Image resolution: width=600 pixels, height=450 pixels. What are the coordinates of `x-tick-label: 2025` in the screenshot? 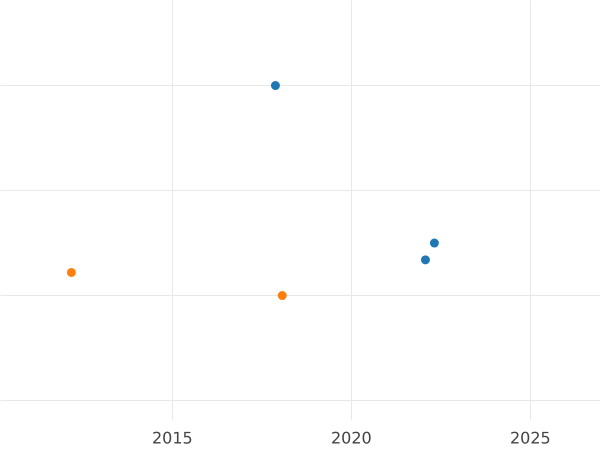 It's located at (530, 438).